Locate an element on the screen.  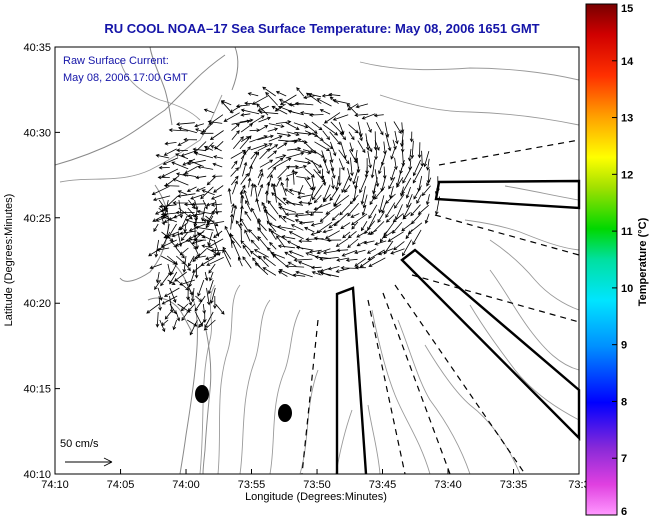
colorbar-tick-label: 7 is located at coordinates (624, 459).